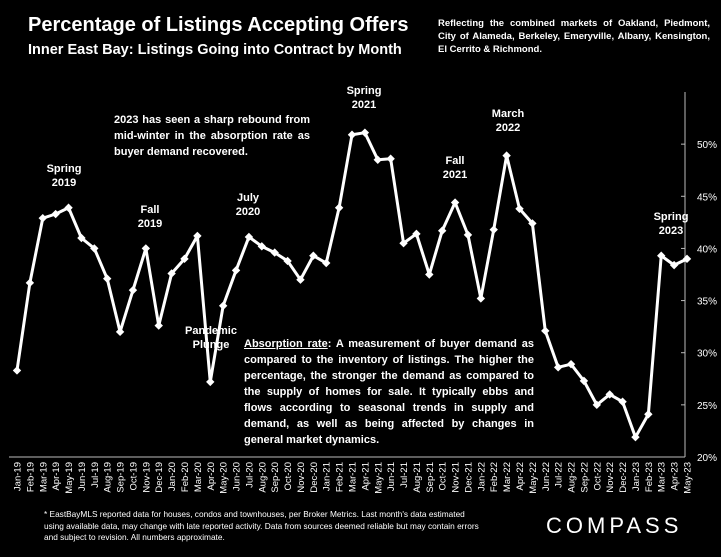  Describe the element at coordinates (391, 476) in the screenshot. I see `x-tick-label: Jun-21` at that location.